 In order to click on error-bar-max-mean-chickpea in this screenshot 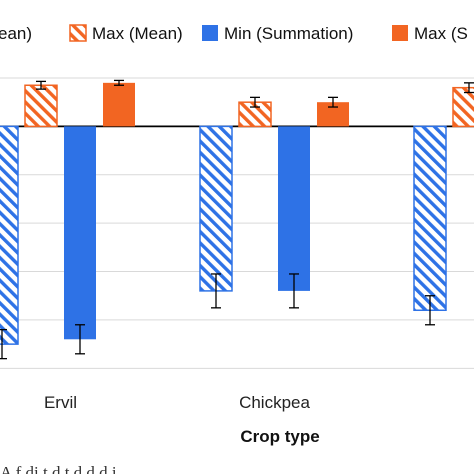, I will do `click(255, 102)`.